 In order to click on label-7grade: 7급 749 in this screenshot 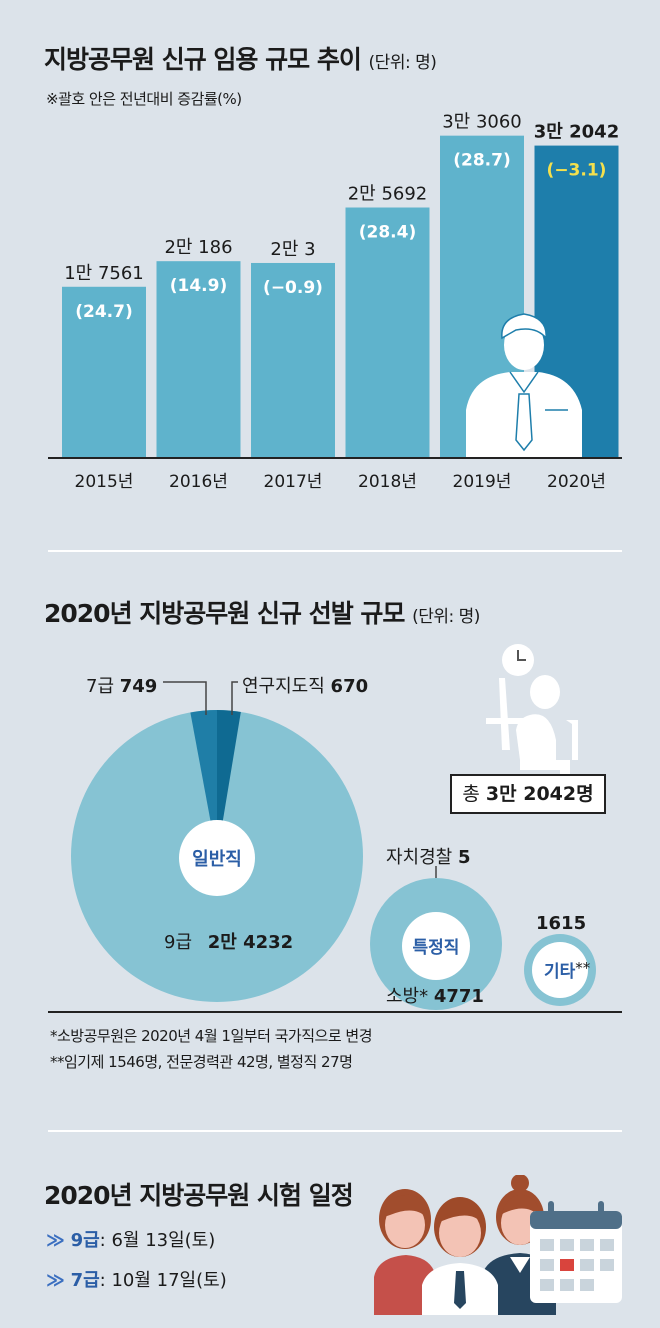, I will do `click(122, 686)`.